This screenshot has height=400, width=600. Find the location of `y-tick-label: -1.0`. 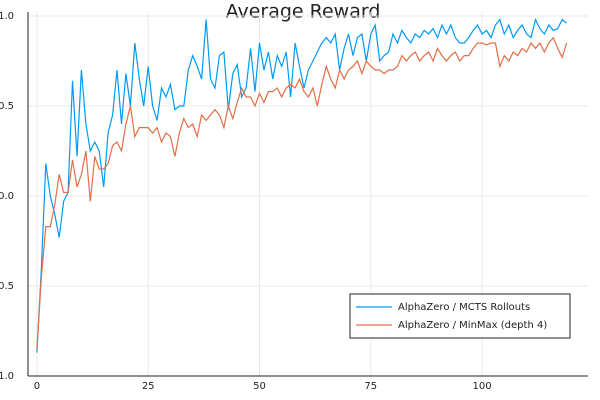

y-tick-label: -1.0 is located at coordinates (7, 376).